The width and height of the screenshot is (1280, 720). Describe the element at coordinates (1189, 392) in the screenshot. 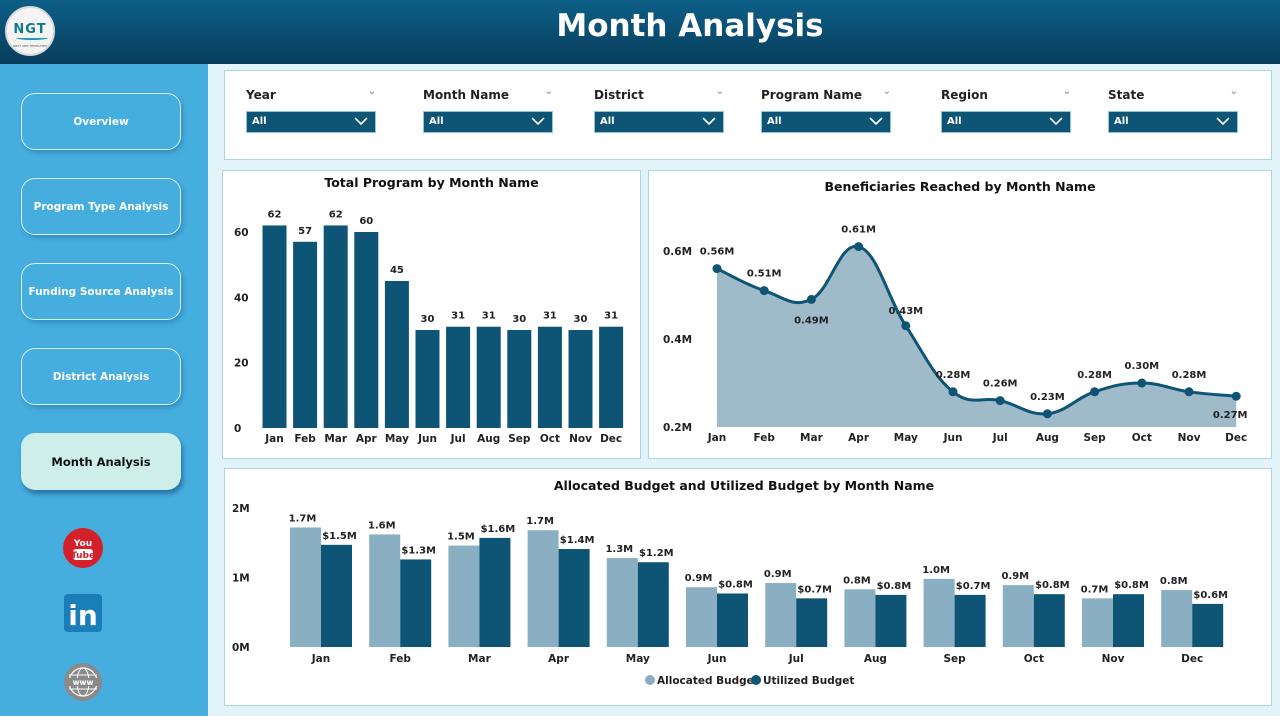

I see `data-point-nov` at that location.